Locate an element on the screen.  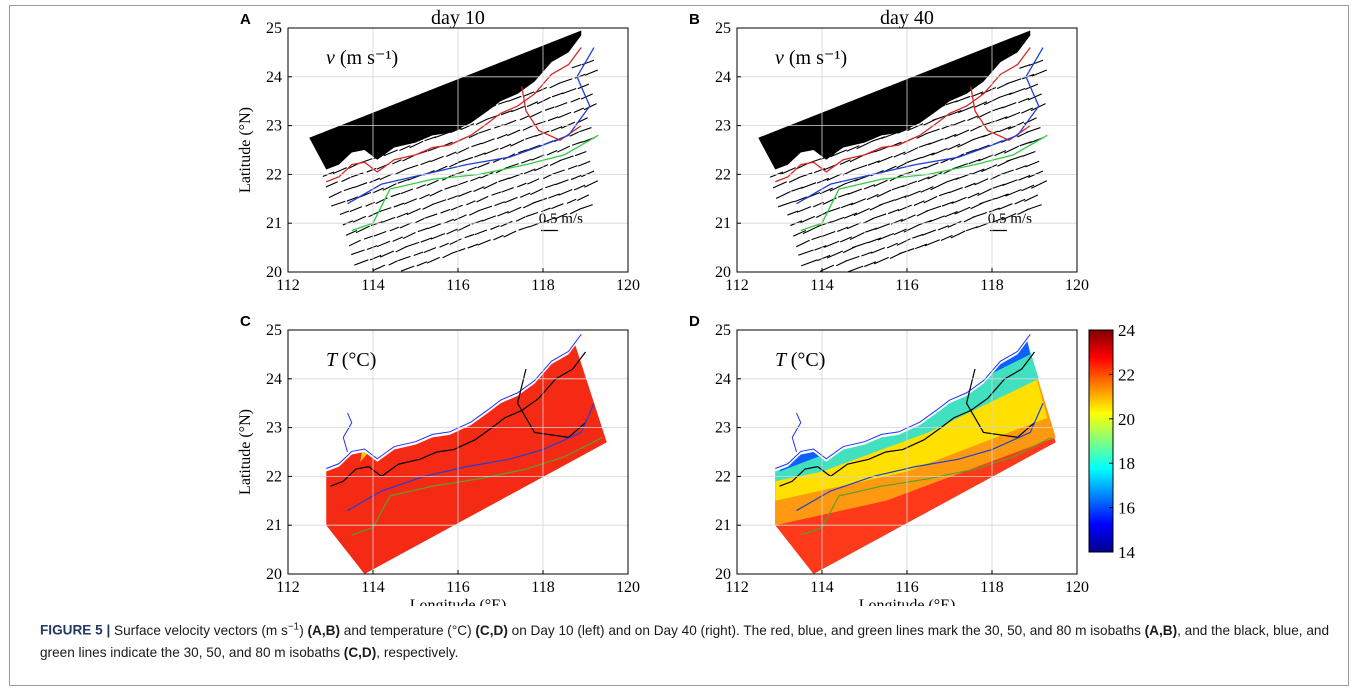
quantity-symbol: T is located at coordinates (783, 360).